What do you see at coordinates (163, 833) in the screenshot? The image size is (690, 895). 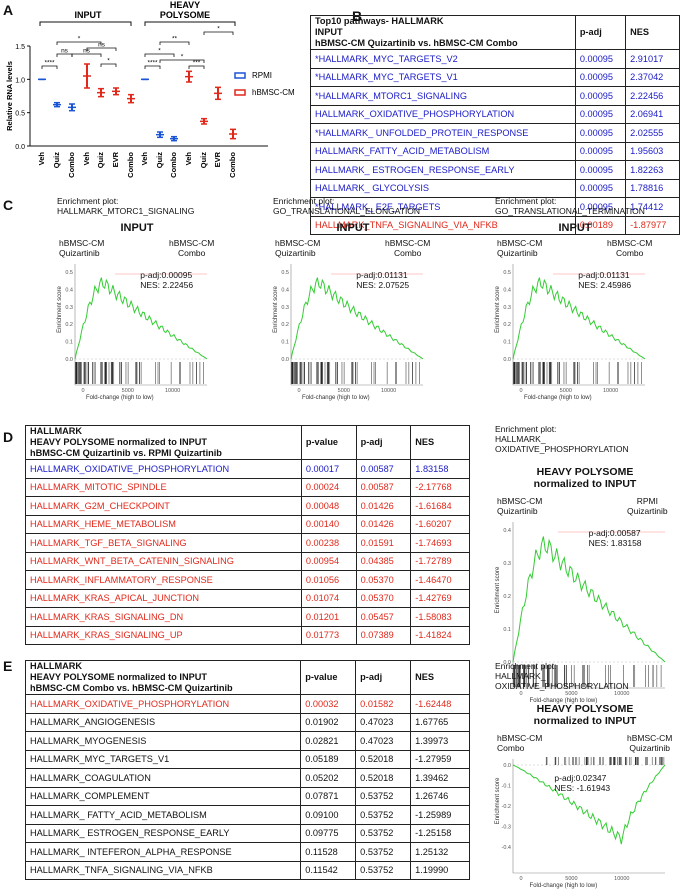 I see `table-cell-name: HALLMARK_ ESTROGEN_RESPONSE_EARLY` at bounding box center [163, 833].